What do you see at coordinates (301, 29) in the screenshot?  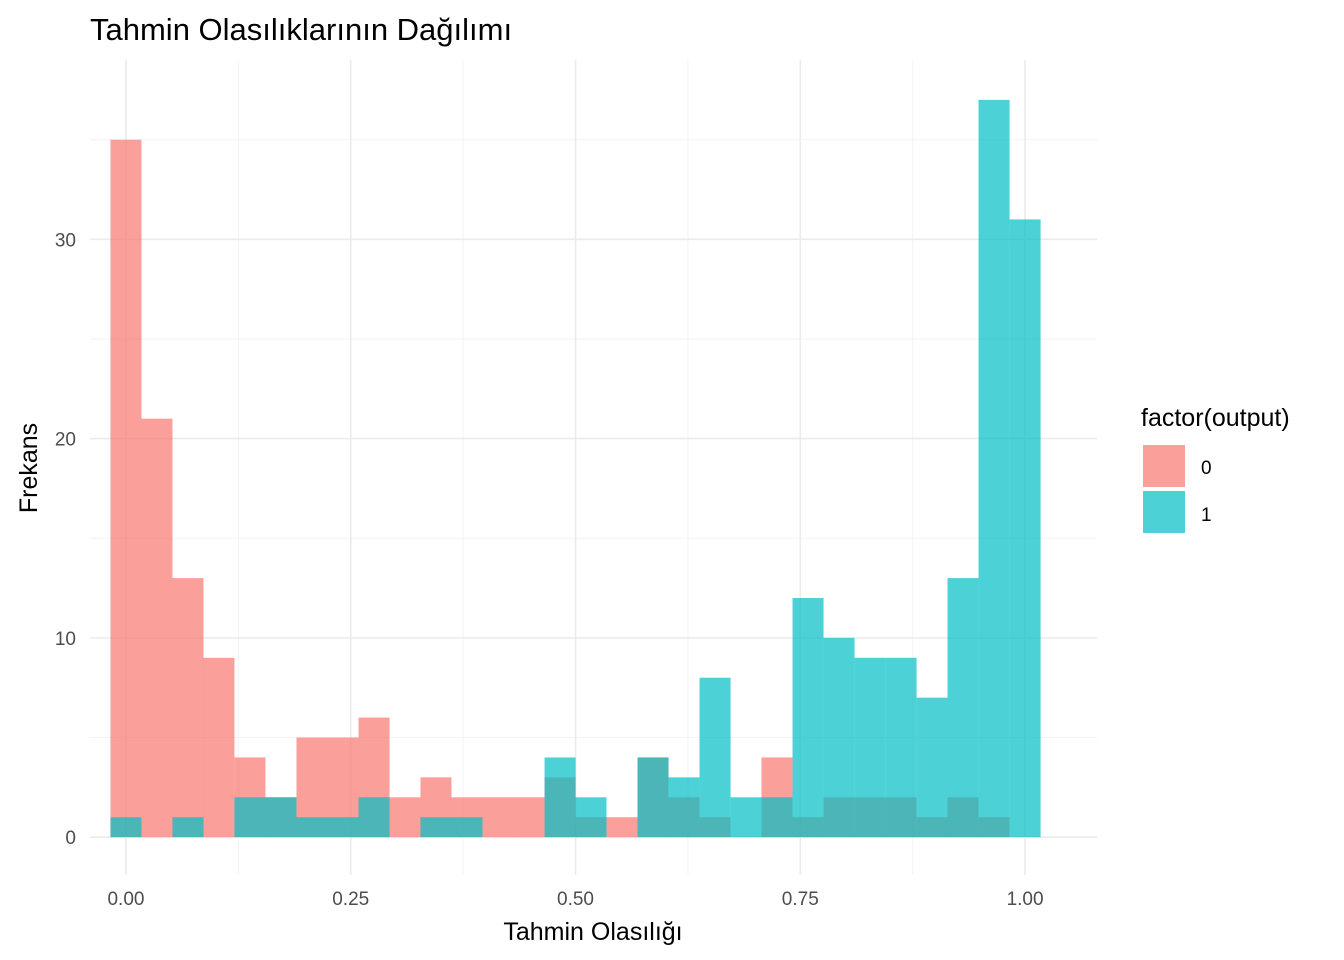 I see `chart-title: Tahmin Olasılıklarının Dağılımı` at bounding box center [301, 29].